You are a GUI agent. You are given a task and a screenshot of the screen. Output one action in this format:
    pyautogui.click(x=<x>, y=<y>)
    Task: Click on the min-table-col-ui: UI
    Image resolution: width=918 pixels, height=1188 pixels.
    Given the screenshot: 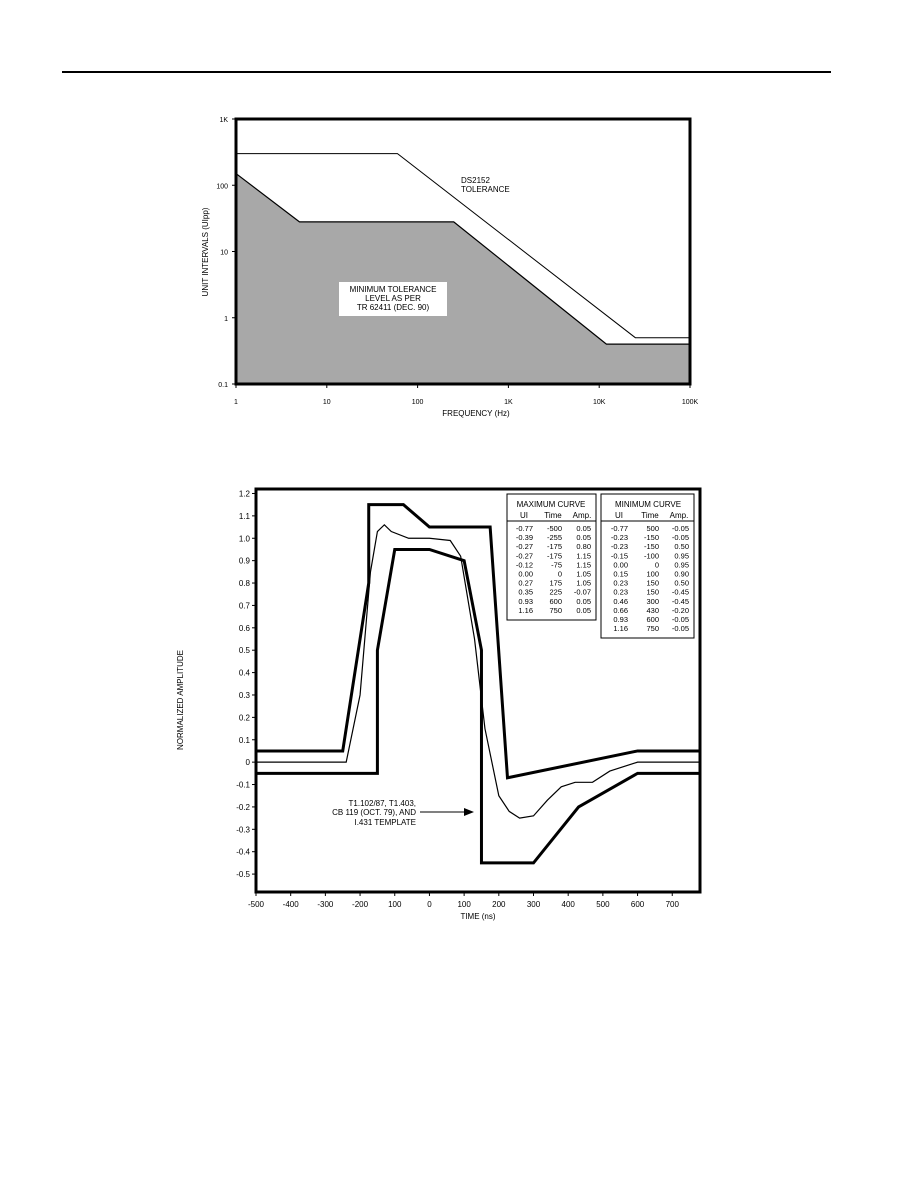 What is the action you would take?
    pyautogui.click(x=619, y=515)
    